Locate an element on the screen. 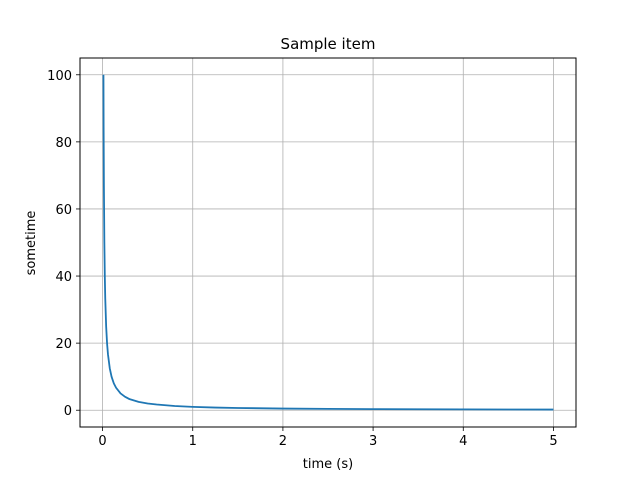 This screenshot has height=480, width=640. y-tick-label: 100 is located at coordinates (59, 76).